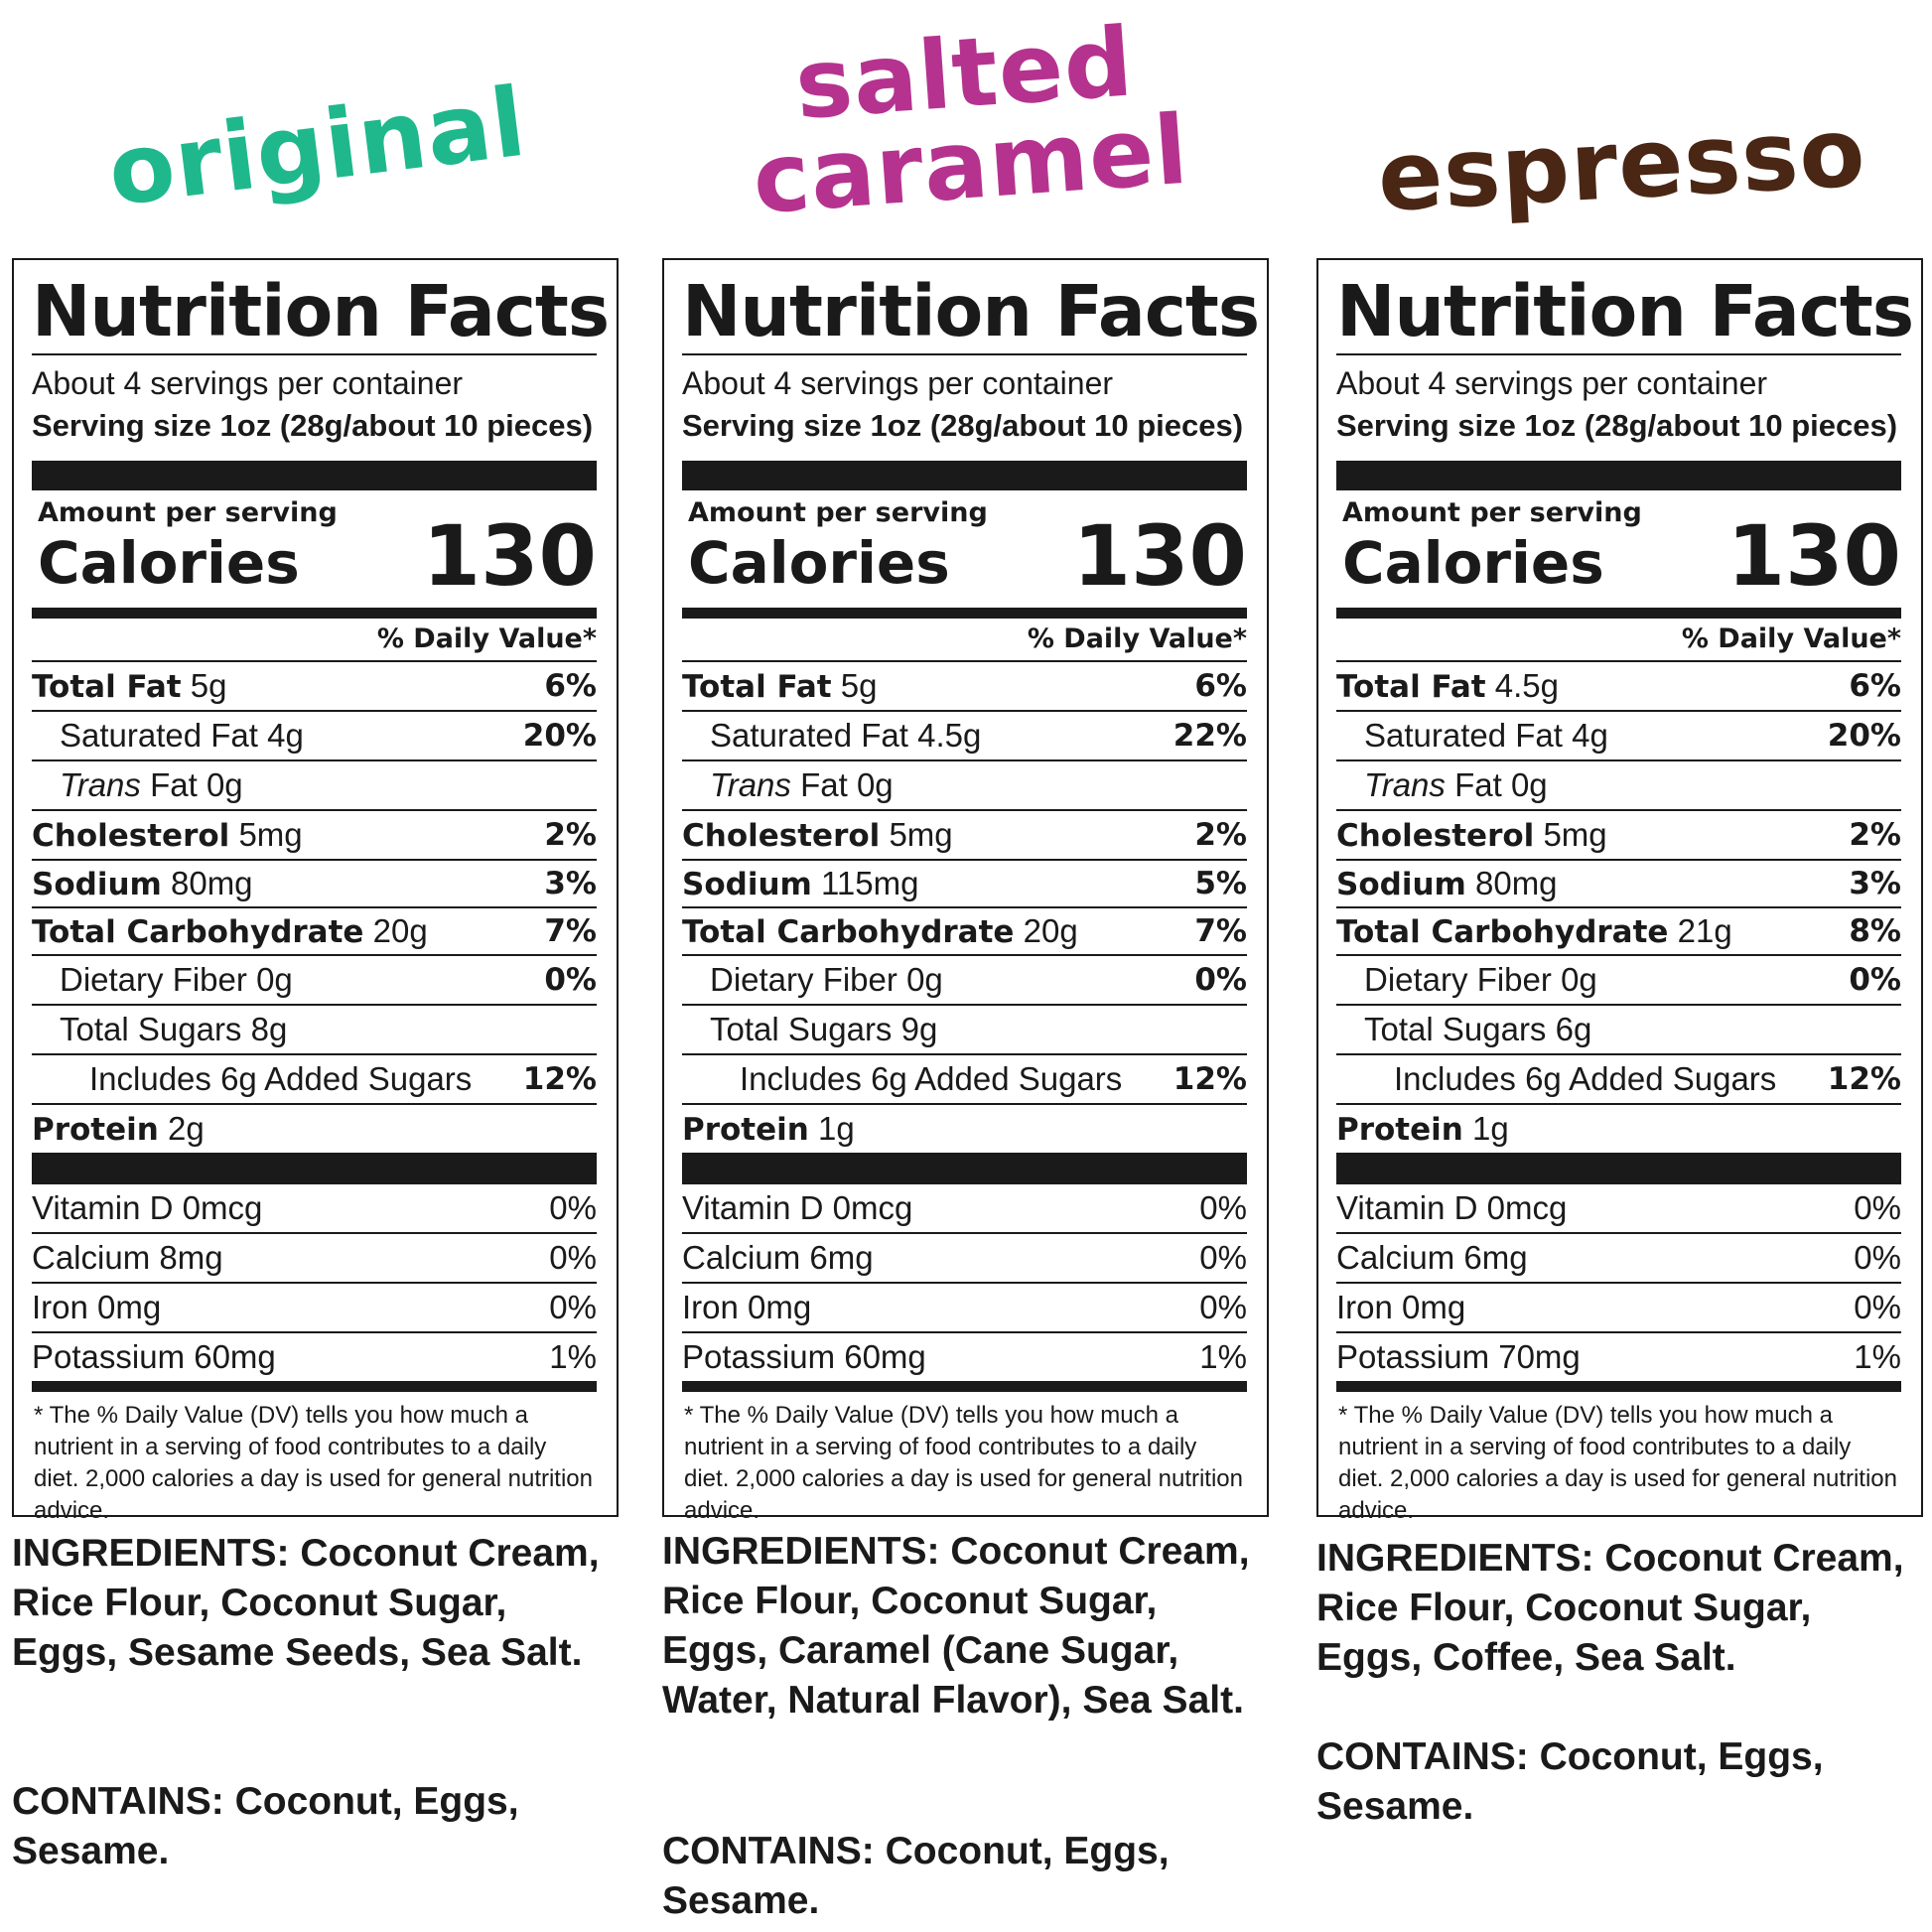  Describe the element at coordinates (1705, 931) in the screenshot. I see `total-carbohydrate-amount: 21g` at that location.